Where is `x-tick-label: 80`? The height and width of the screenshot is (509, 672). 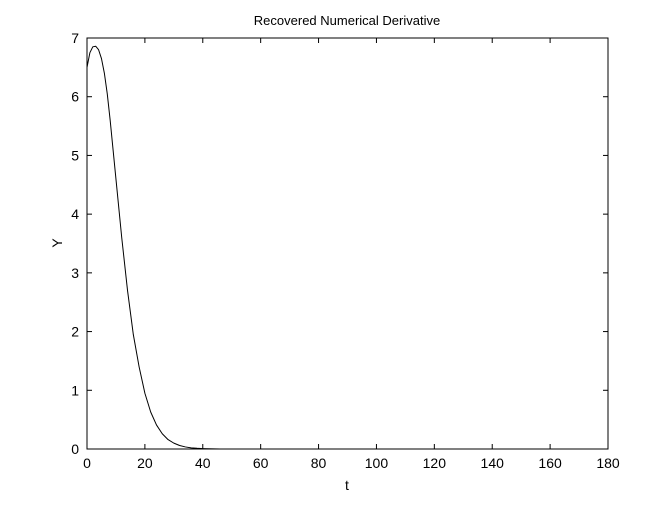
x-tick-label: 80 is located at coordinates (319, 463).